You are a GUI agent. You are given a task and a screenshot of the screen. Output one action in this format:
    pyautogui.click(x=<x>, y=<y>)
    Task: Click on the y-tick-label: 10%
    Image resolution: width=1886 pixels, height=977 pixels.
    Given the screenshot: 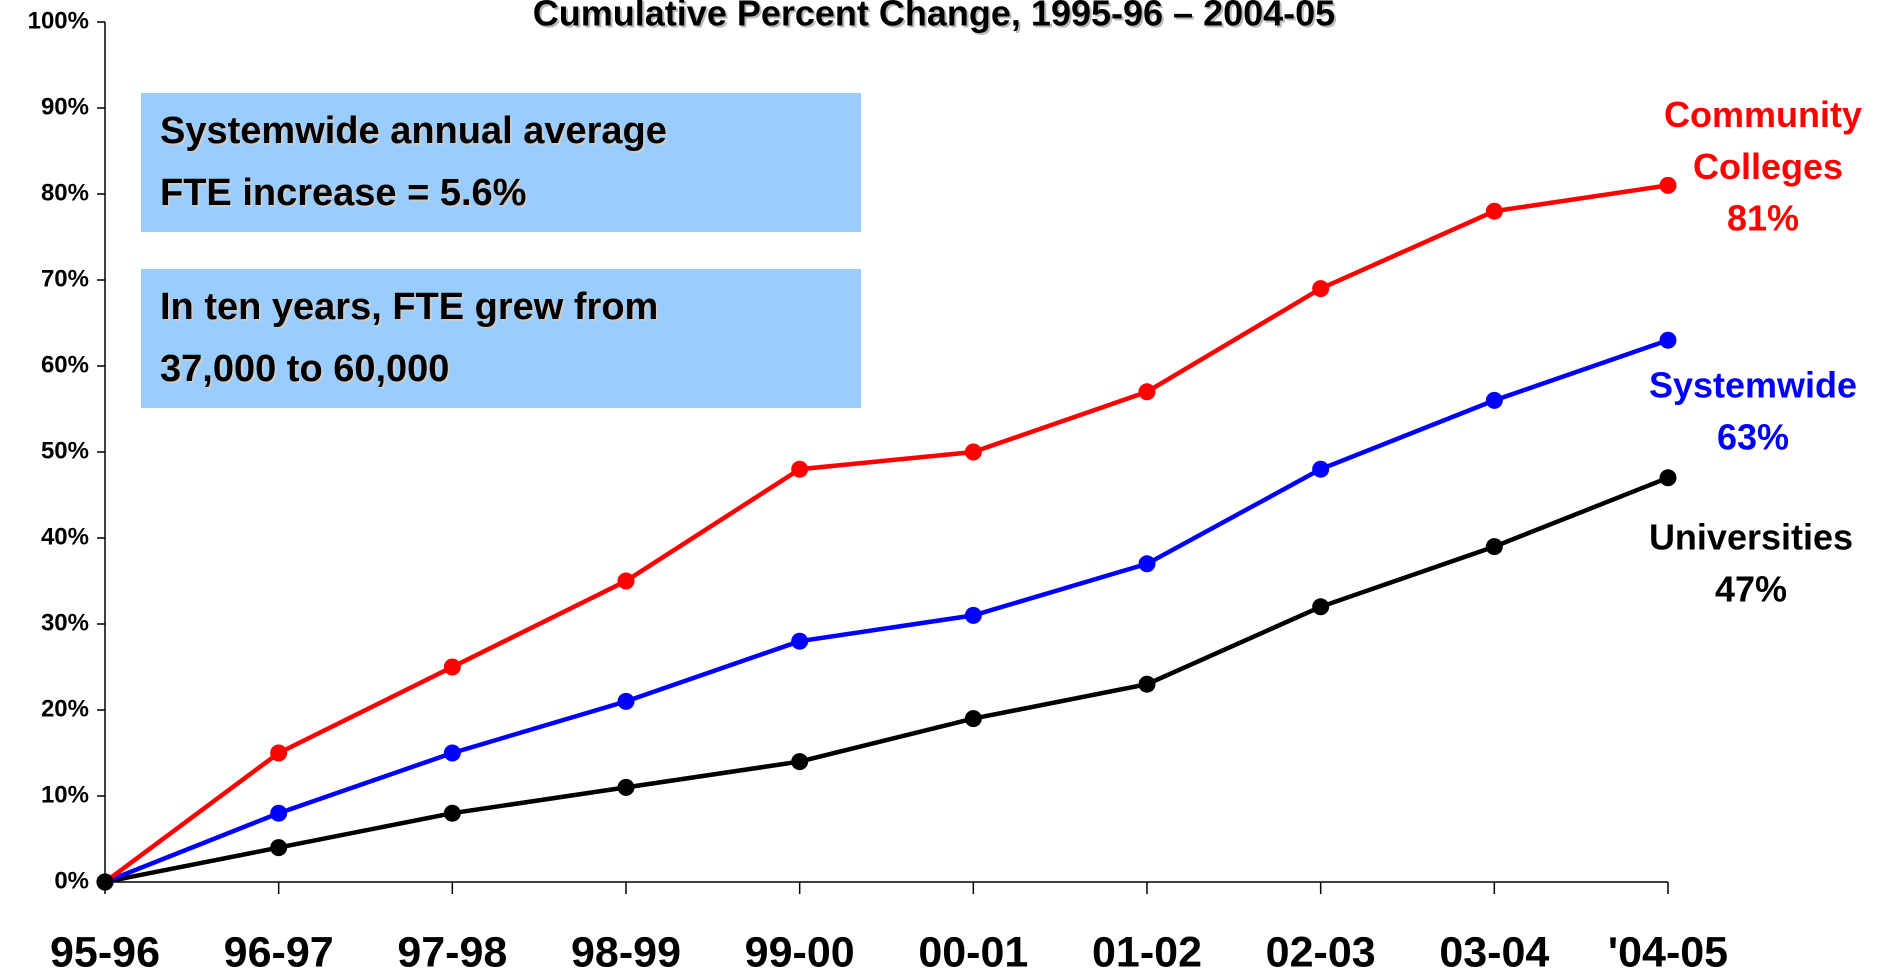 What is the action you would take?
    pyautogui.click(x=65, y=794)
    